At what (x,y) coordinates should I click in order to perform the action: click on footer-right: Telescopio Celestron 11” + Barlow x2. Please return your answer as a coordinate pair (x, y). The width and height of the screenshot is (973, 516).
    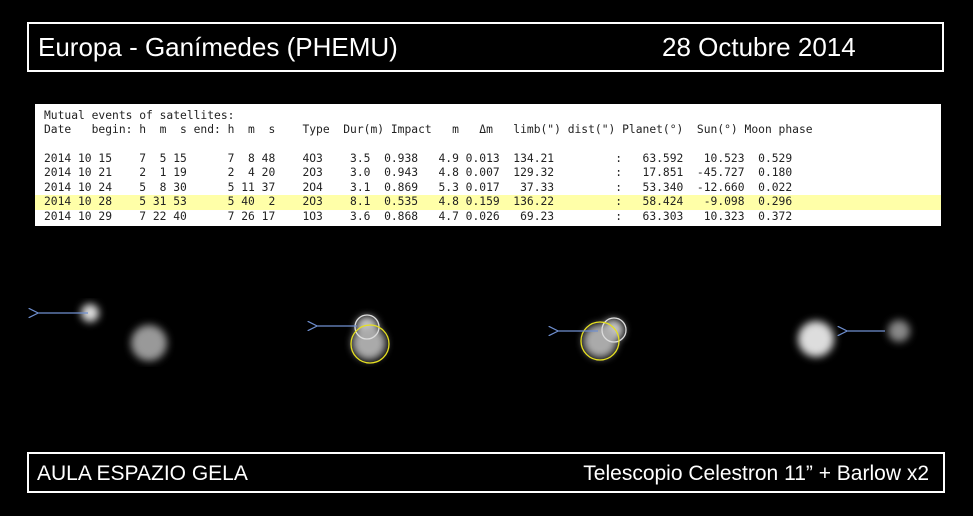
    Looking at the image, I should click on (756, 473).